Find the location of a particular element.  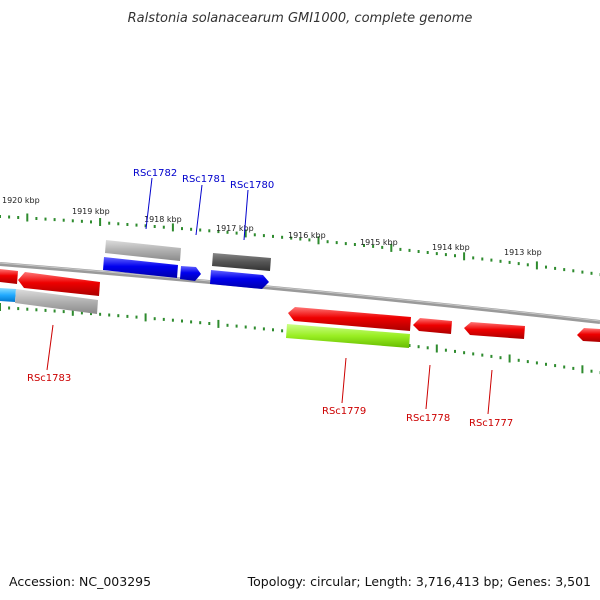

gene-label-rsc1777: RSc1777 is located at coordinates (491, 423).